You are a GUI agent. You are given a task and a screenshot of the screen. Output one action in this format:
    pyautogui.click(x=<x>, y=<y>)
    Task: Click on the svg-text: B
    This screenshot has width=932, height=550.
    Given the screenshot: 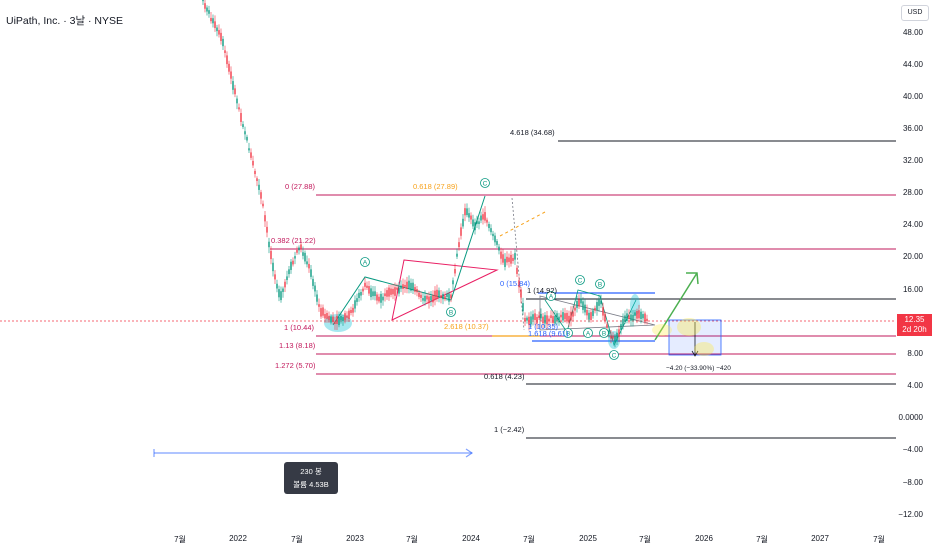 What is the action you would take?
    pyautogui.click(x=600, y=285)
    